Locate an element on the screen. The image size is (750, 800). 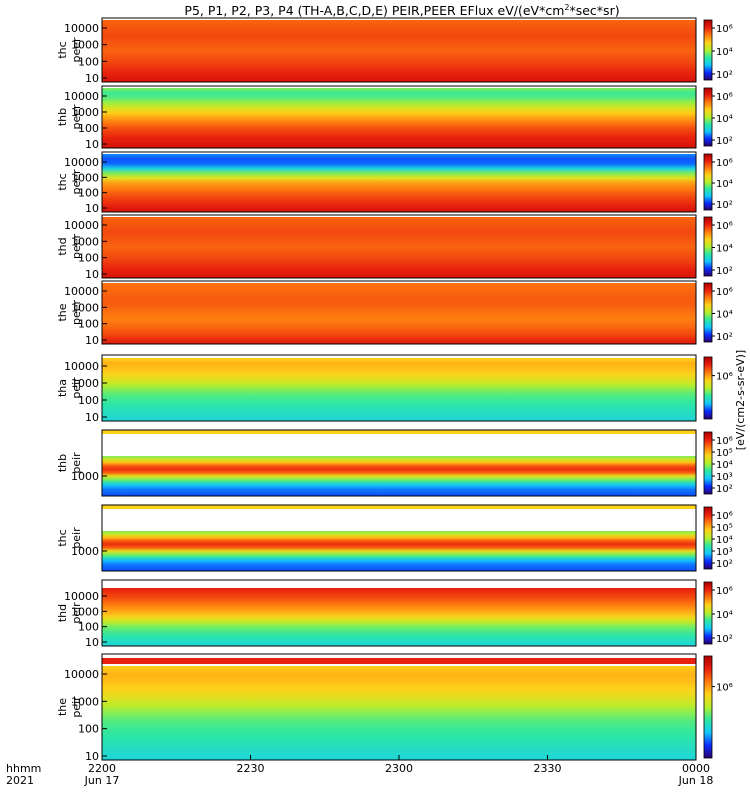
panel-thc-peer: 10 100 1000 10000 thc peer 10² 10⁴ 10⁶ is located at coordinates (394, 183).